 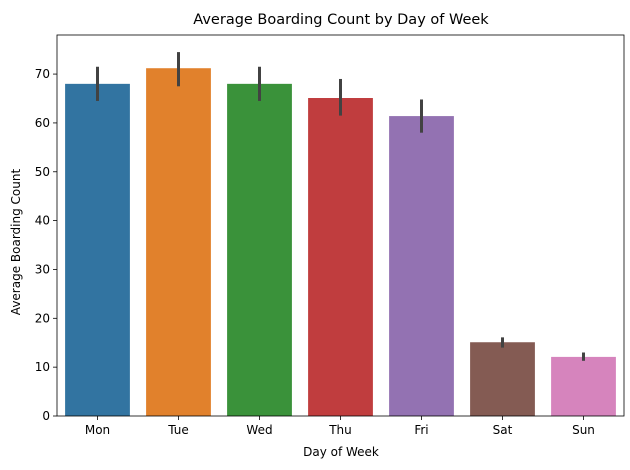 What do you see at coordinates (583, 386) in the screenshot?
I see `bar-sun` at bounding box center [583, 386].